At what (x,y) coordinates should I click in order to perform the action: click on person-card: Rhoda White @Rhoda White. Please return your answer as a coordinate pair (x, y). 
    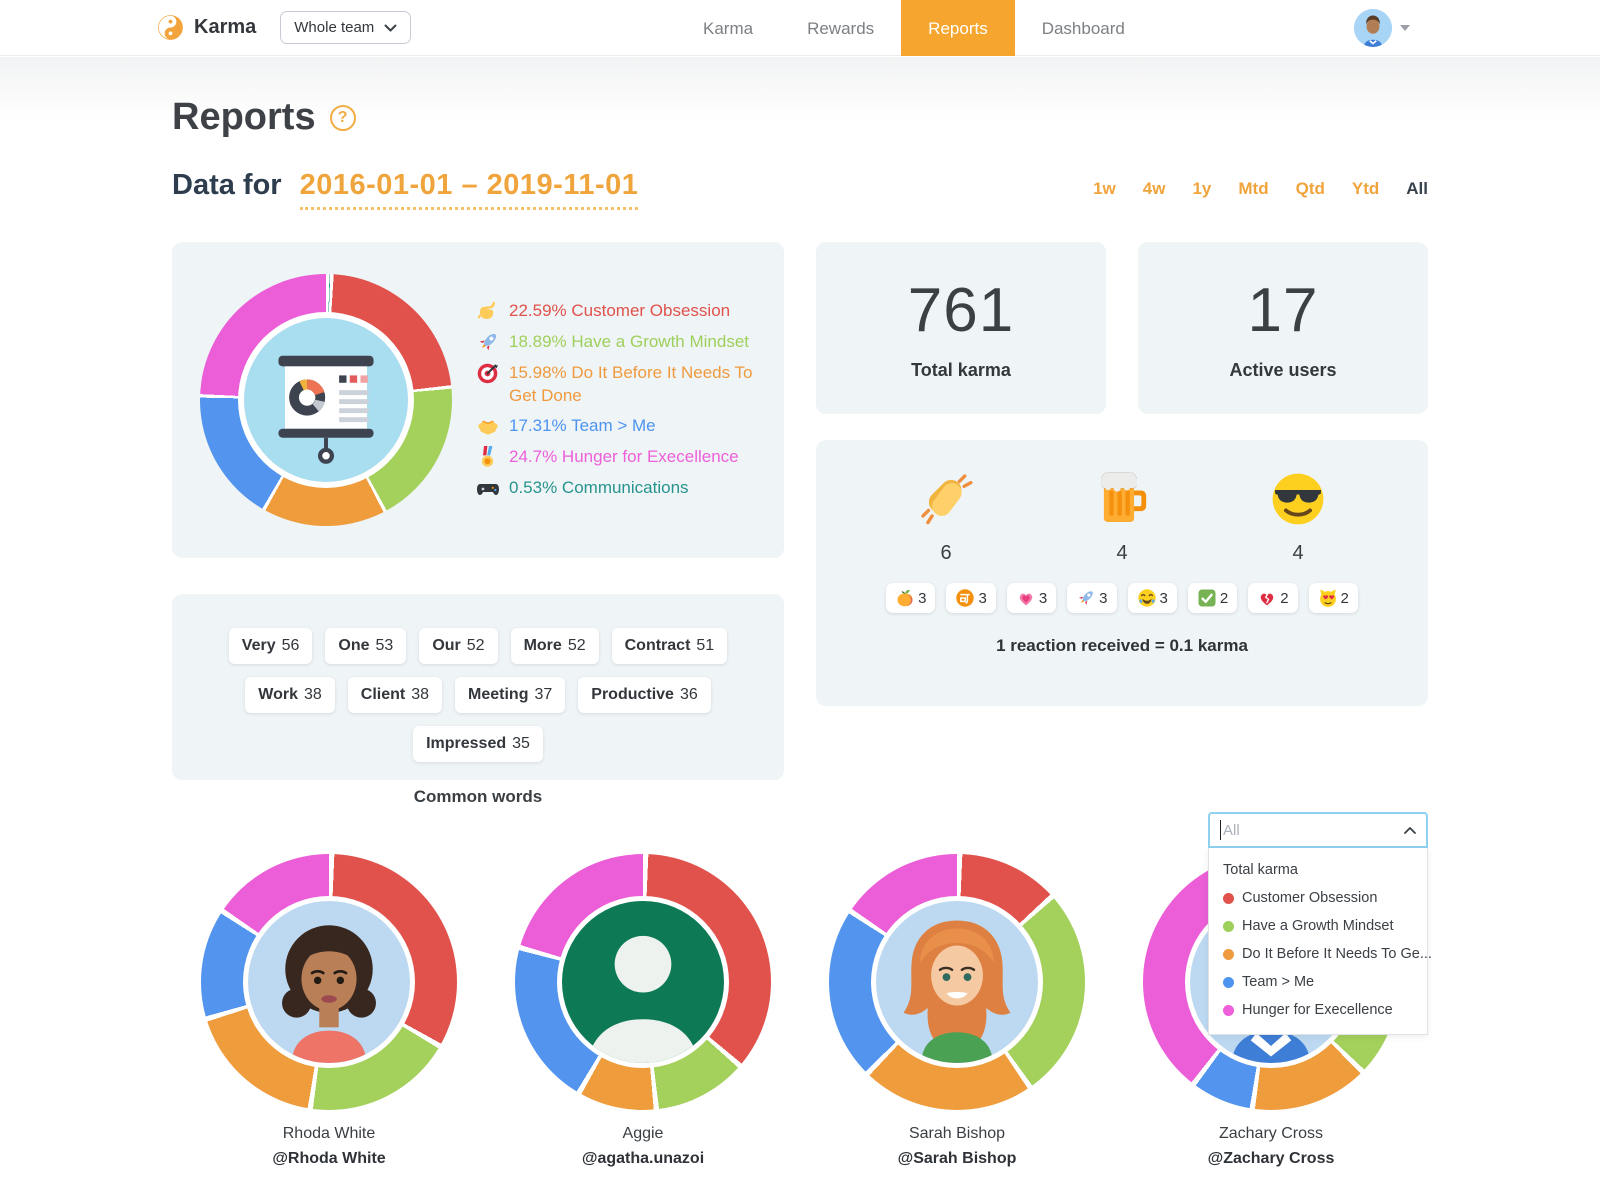
    Looking at the image, I should click on (329, 1011).